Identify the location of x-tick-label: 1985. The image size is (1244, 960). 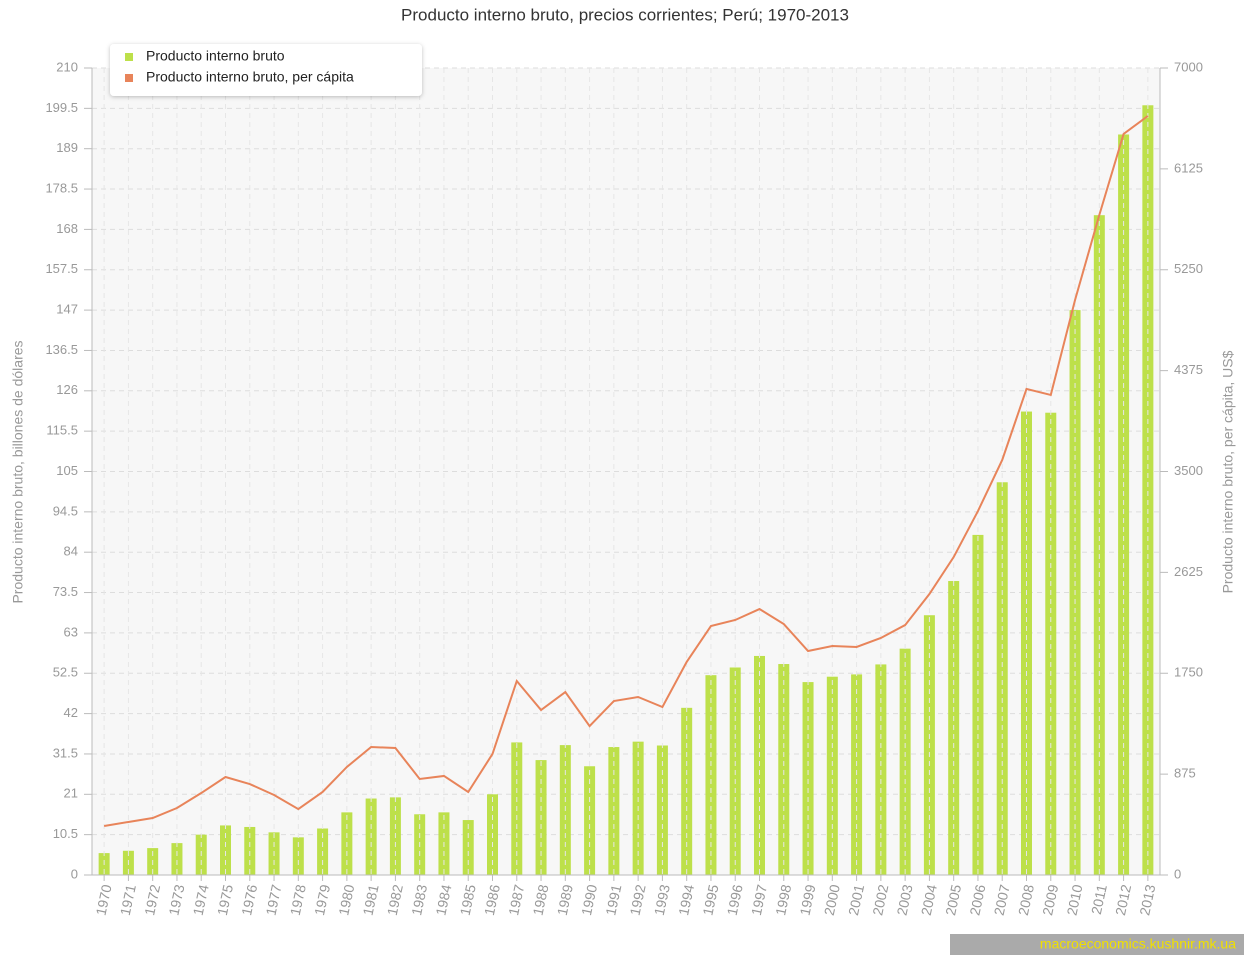
(468, 900).